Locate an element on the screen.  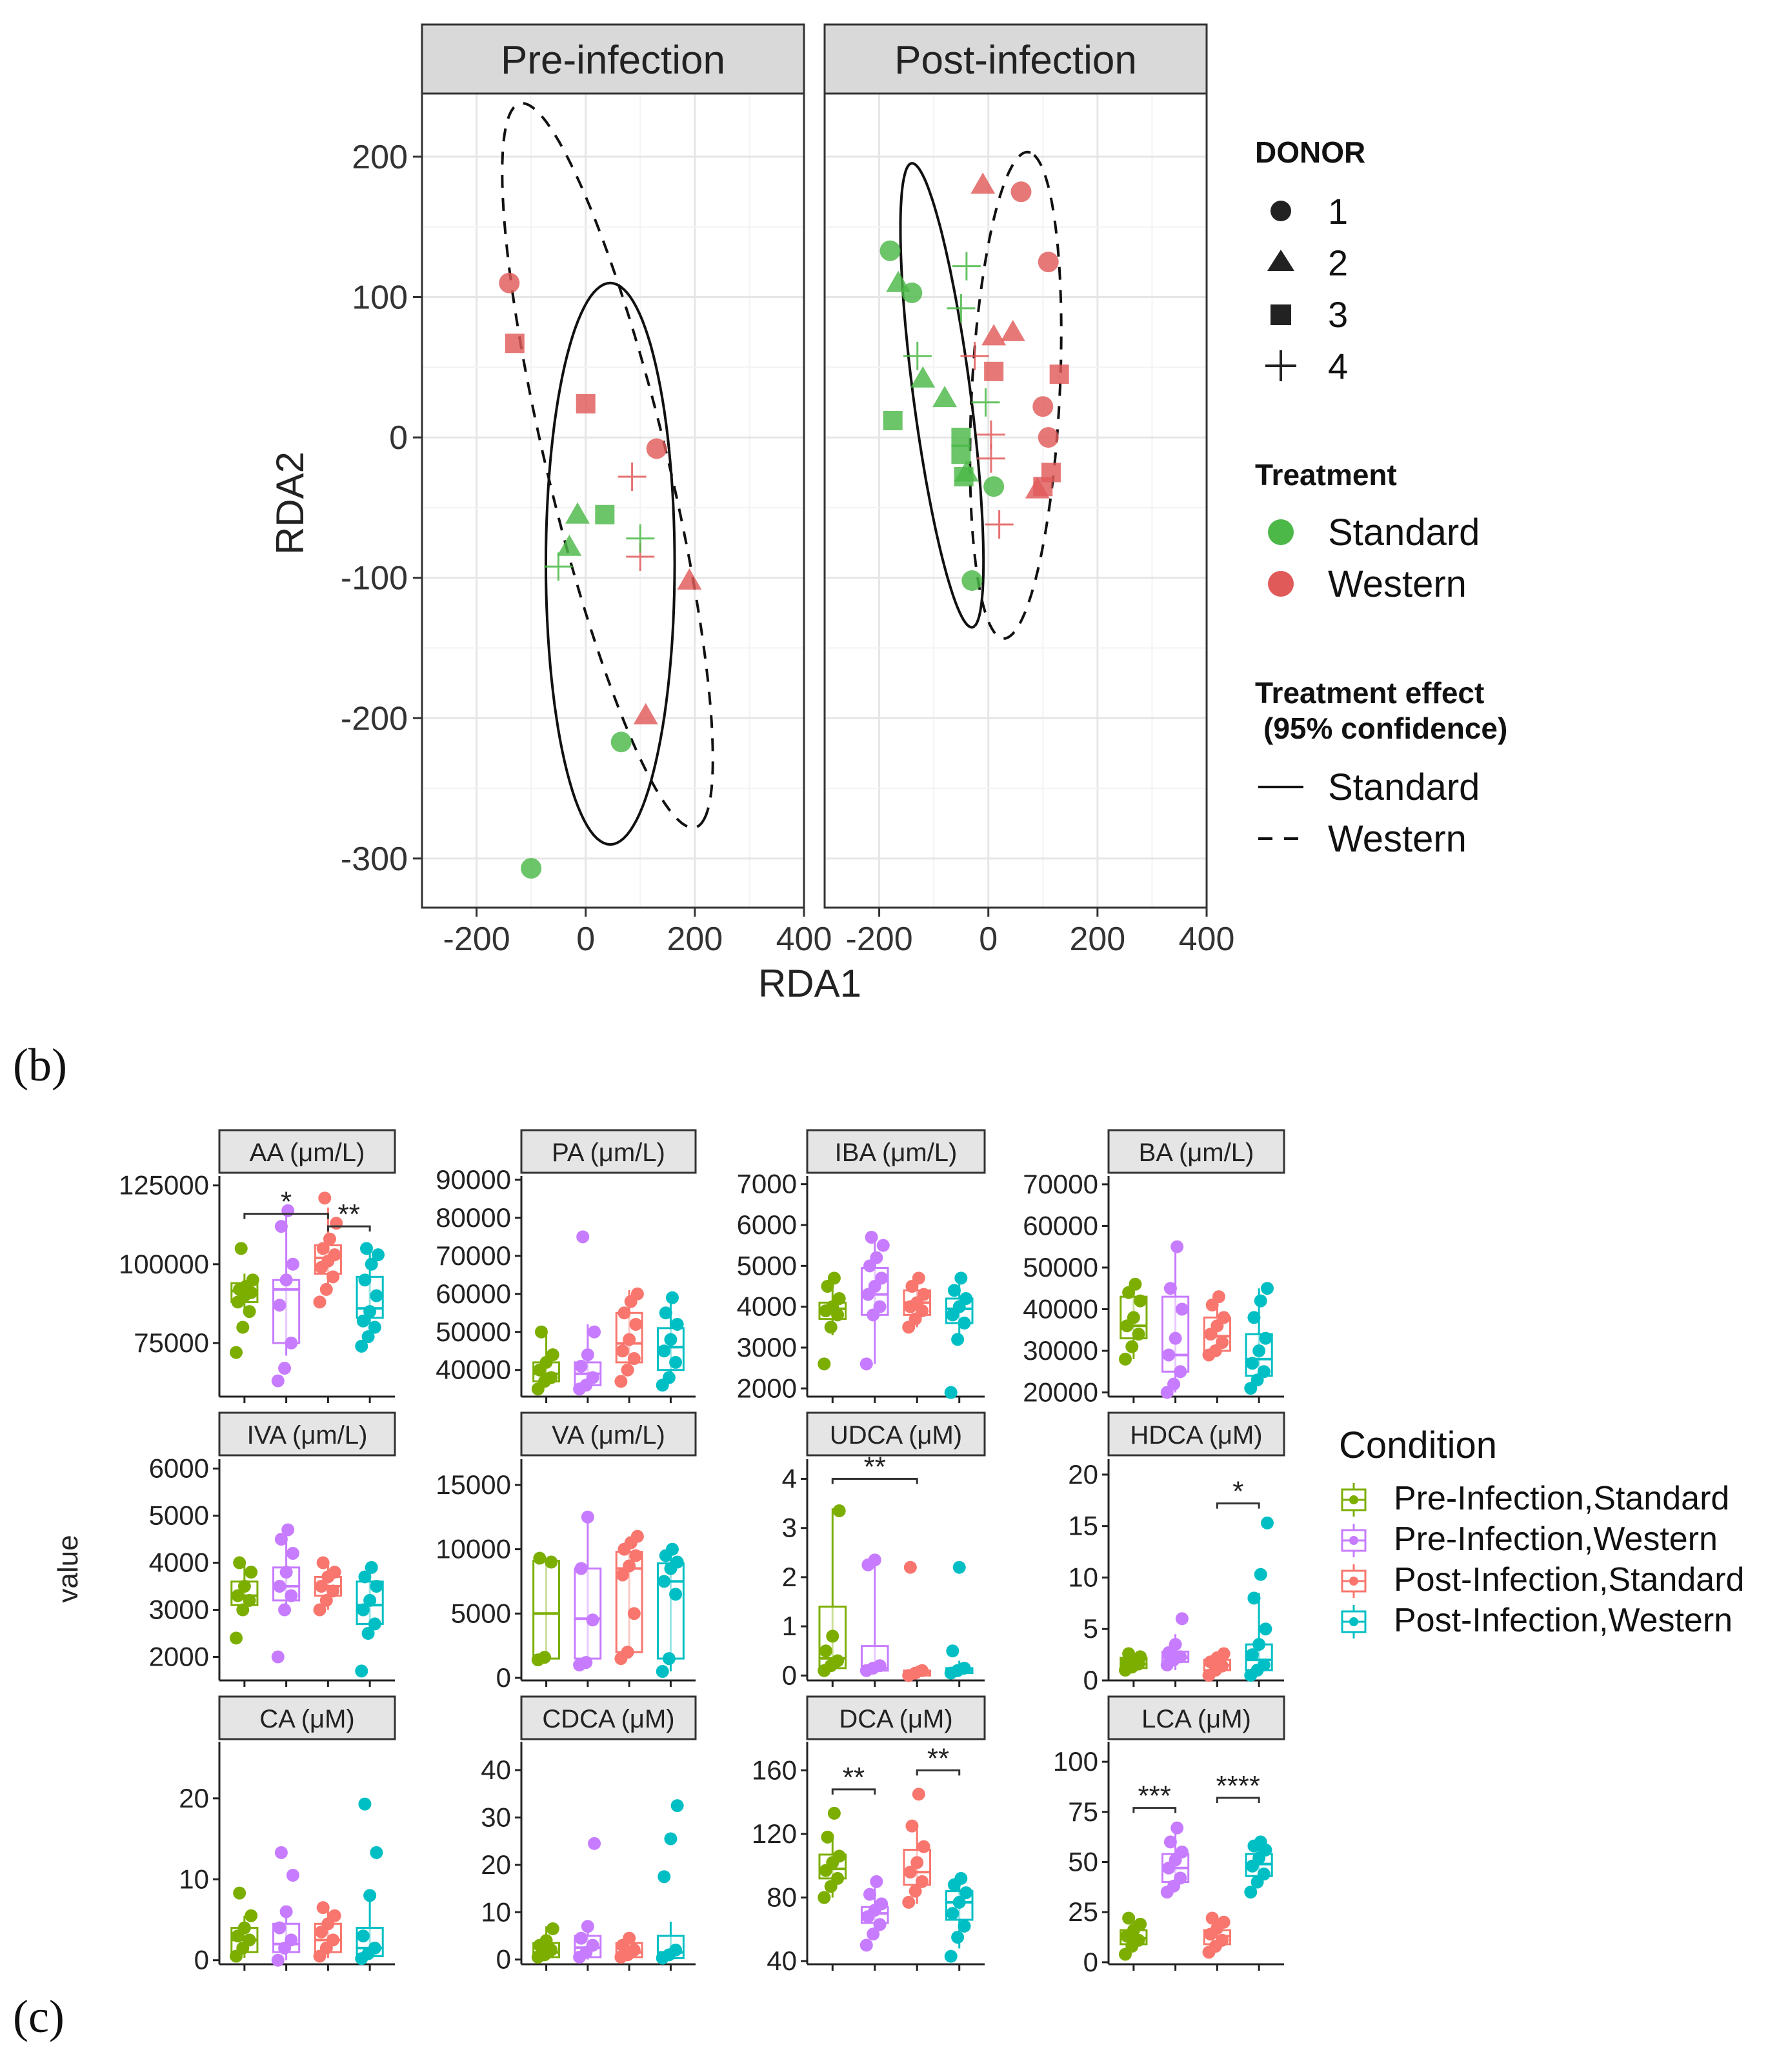
rda-x-axis-label: RDA1 is located at coordinates (809, 983).